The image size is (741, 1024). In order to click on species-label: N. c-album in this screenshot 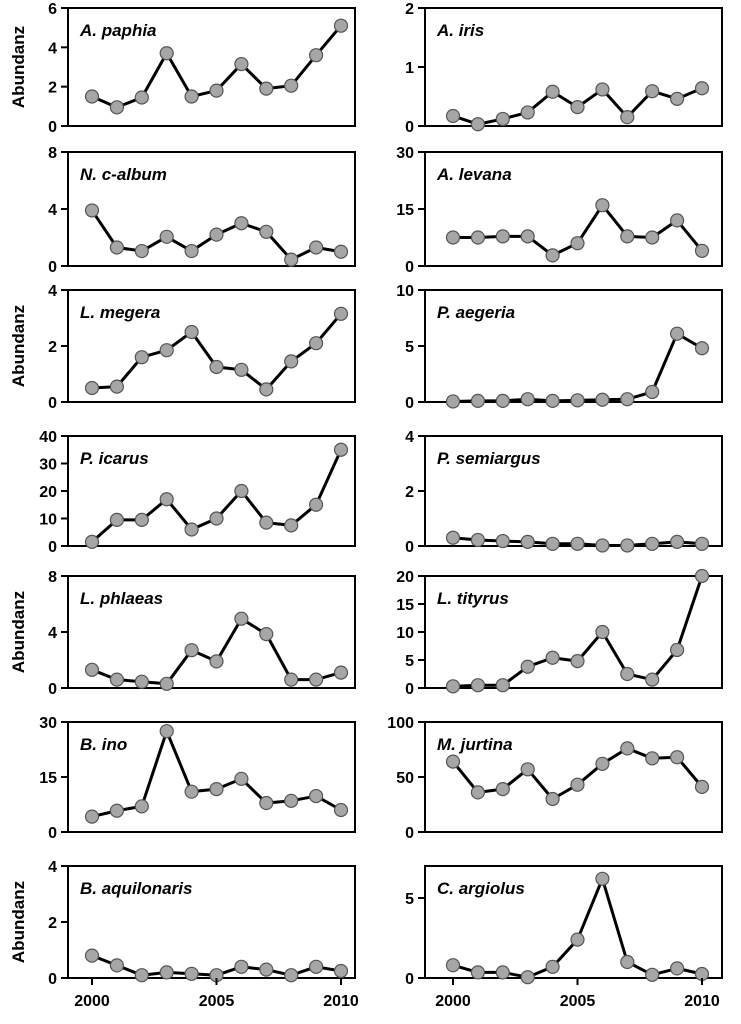, I will do `click(123, 174)`.